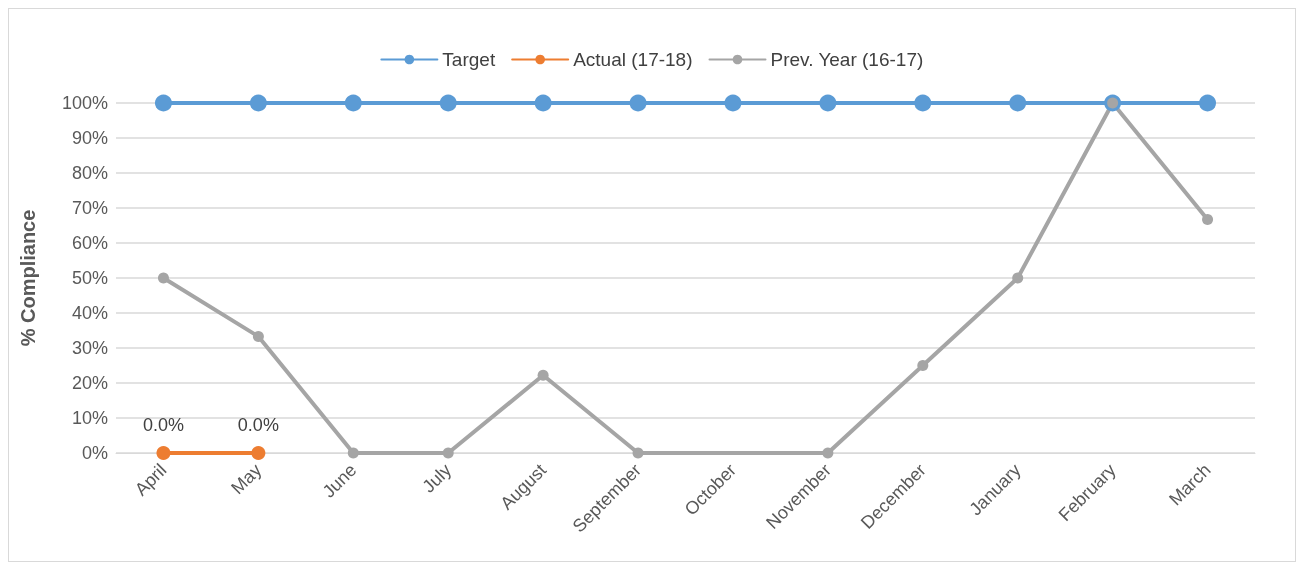 This screenshot has height=572, width=1306. I want to click on y-tick-label: 0%, so click(94, 453).